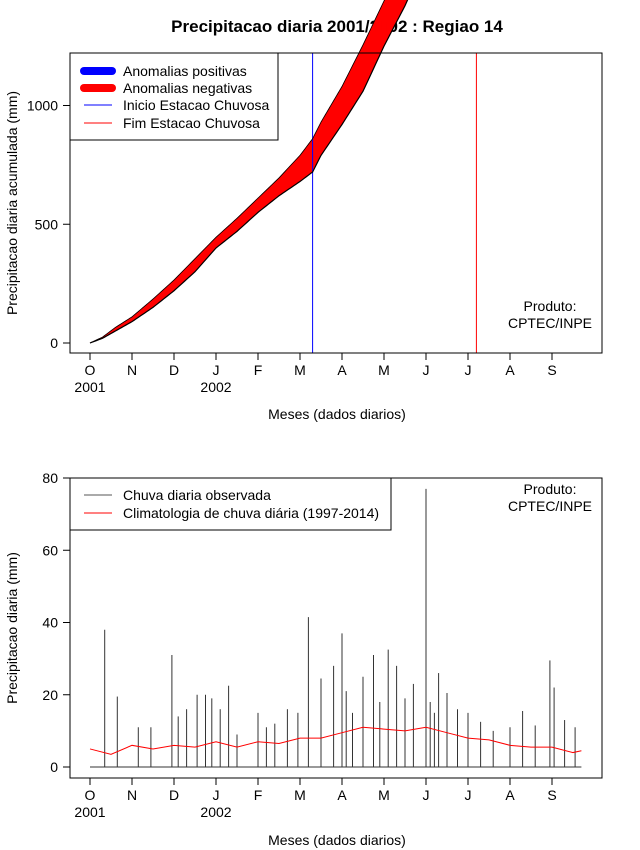 This screenshot has height=850, width=640. I want to click on x-tick-label: D, so click(174, 370).